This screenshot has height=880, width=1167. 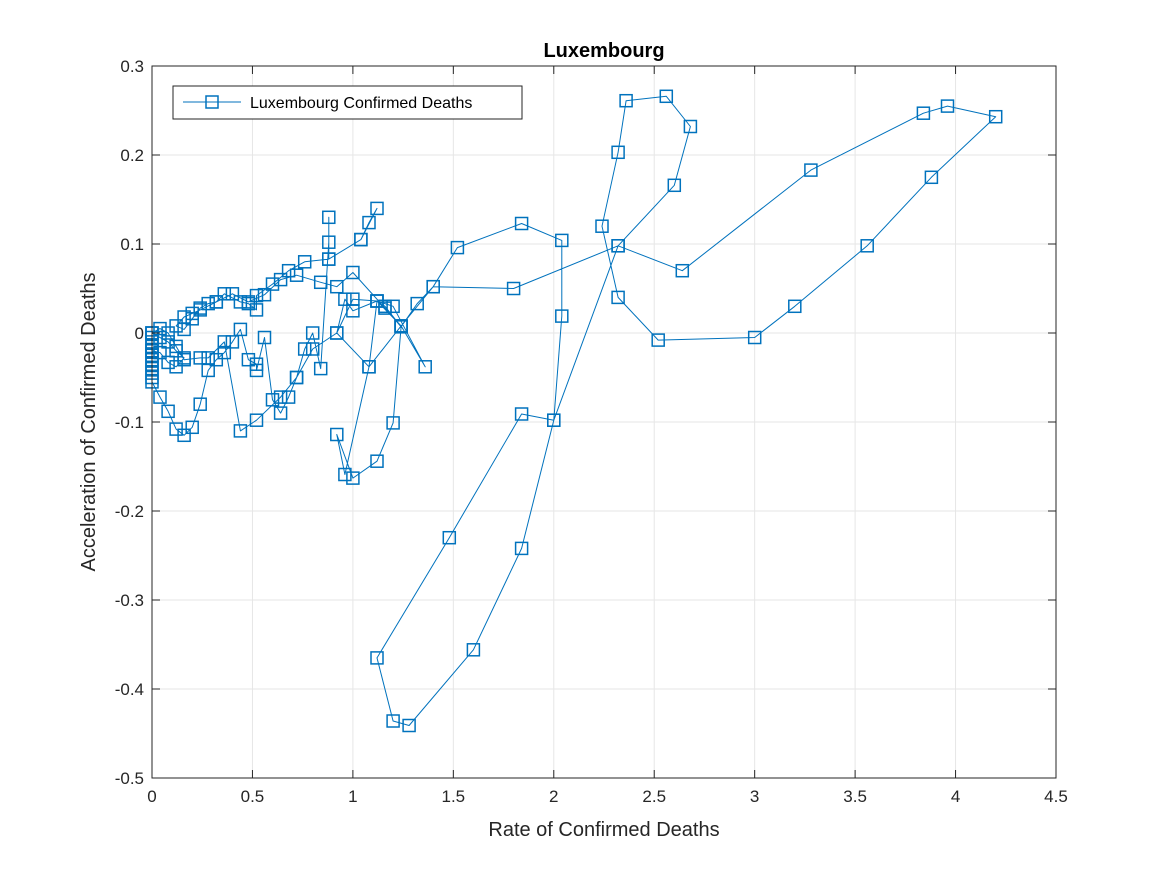 I want to click on x-tick-label: 2.5, so click(x=654, y=796).